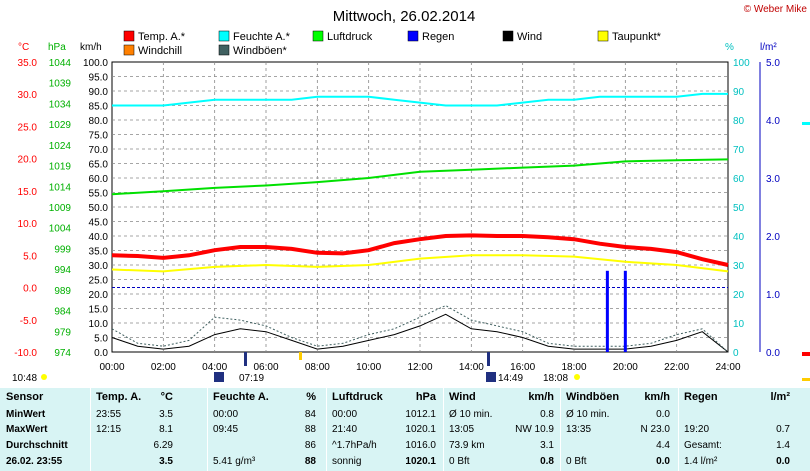 The width and height of the screenshot is (810, 471). Describe the element at coordinates (420, 263) in the screenshot. I see `series-taupunkt` at that location.